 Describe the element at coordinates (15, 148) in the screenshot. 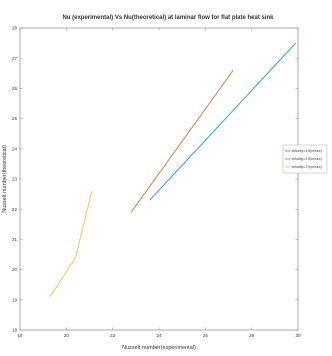

I see `y-tick-label: 24` at that location.